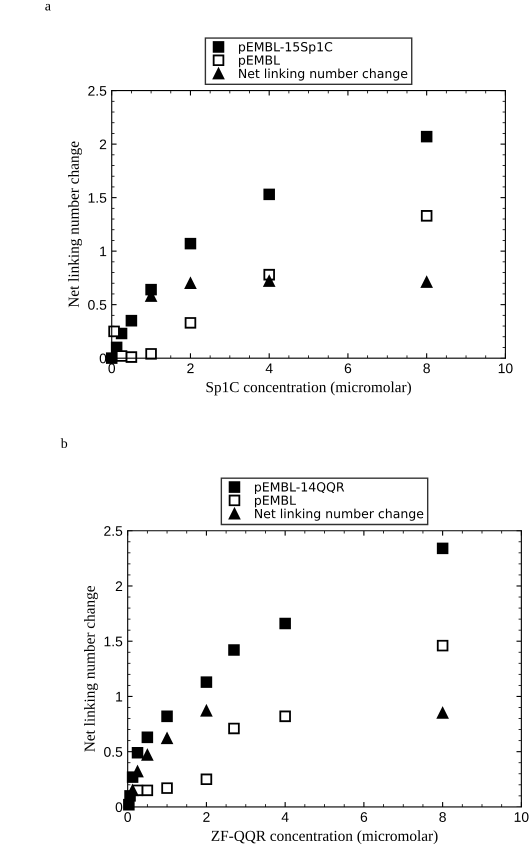 The width and height of the screenshot is (532, 863). I want to click on x-axis-title: Sp1C concentration (micromolar), so click(308, 389).